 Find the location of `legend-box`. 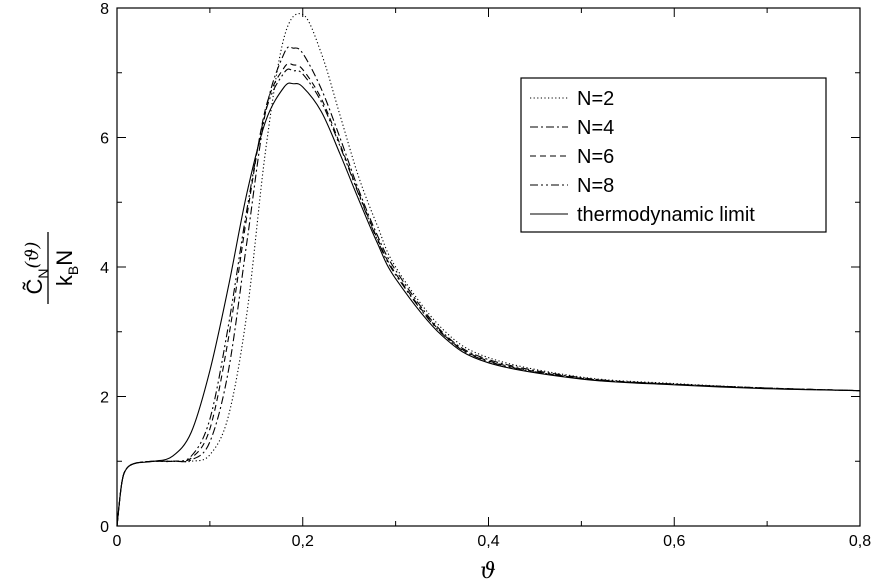

legend-box is located at coordinates (673, 155).